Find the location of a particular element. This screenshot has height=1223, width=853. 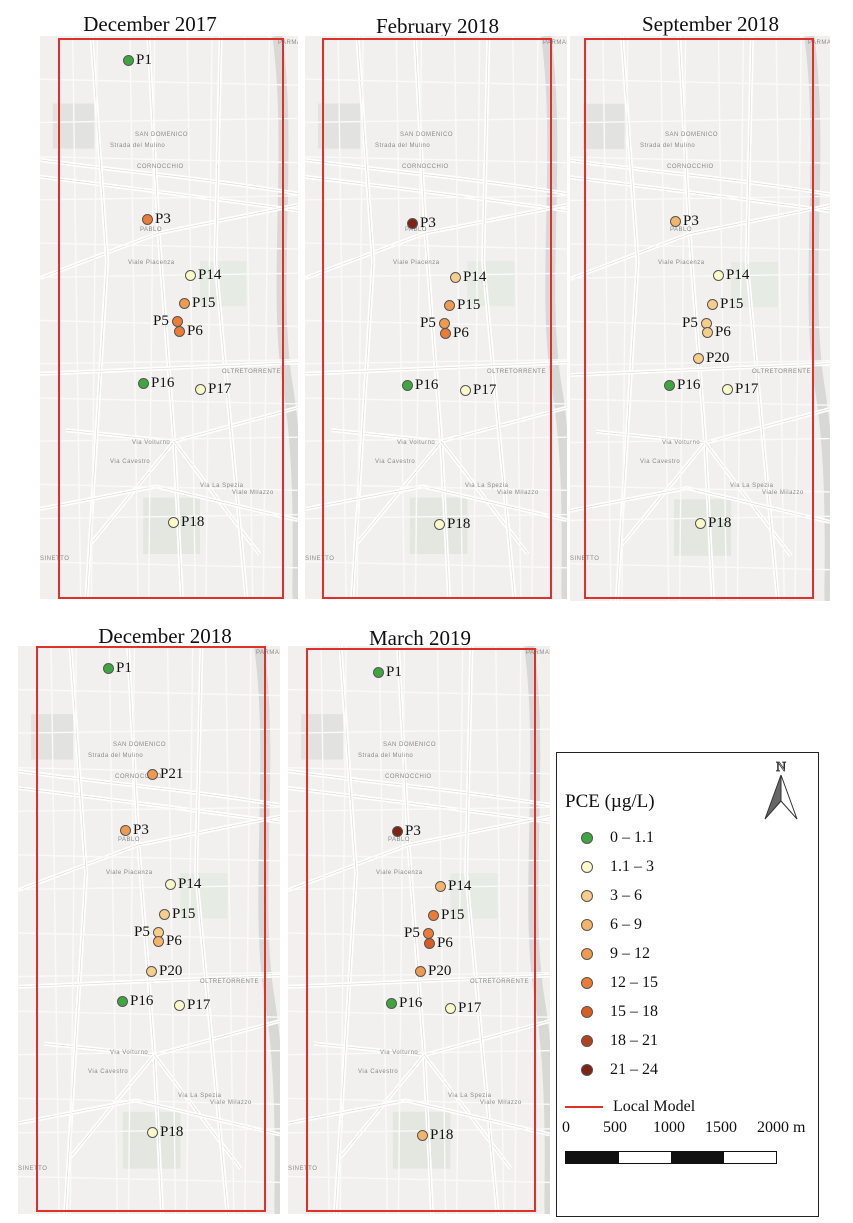

panel-title: September 2018 is located at coordinates (710, 24).